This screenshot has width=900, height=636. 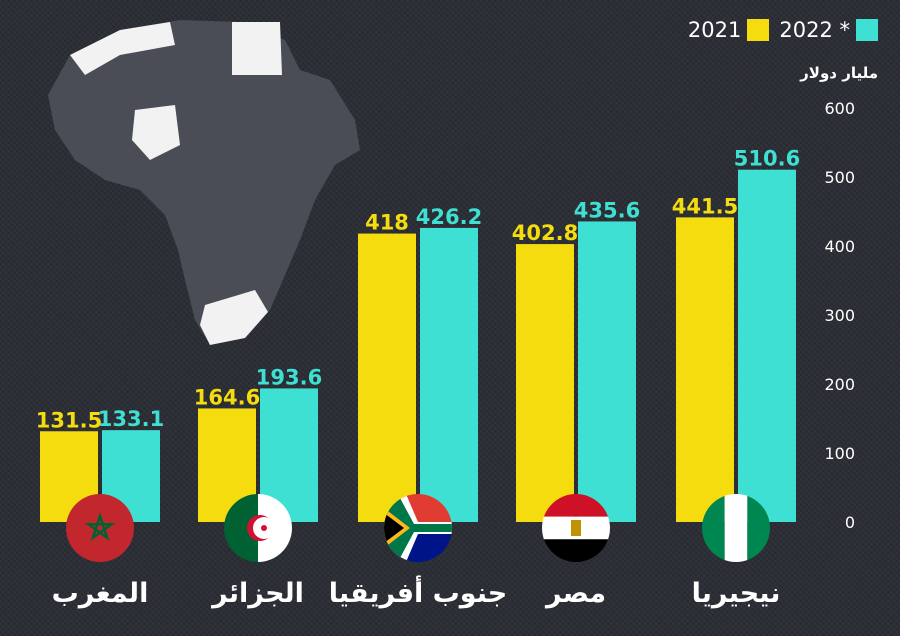 What do you see at coordinates (839, 453) in the screenshot?
I see `y-tick-label: 100` at bounding box center [839, 453].